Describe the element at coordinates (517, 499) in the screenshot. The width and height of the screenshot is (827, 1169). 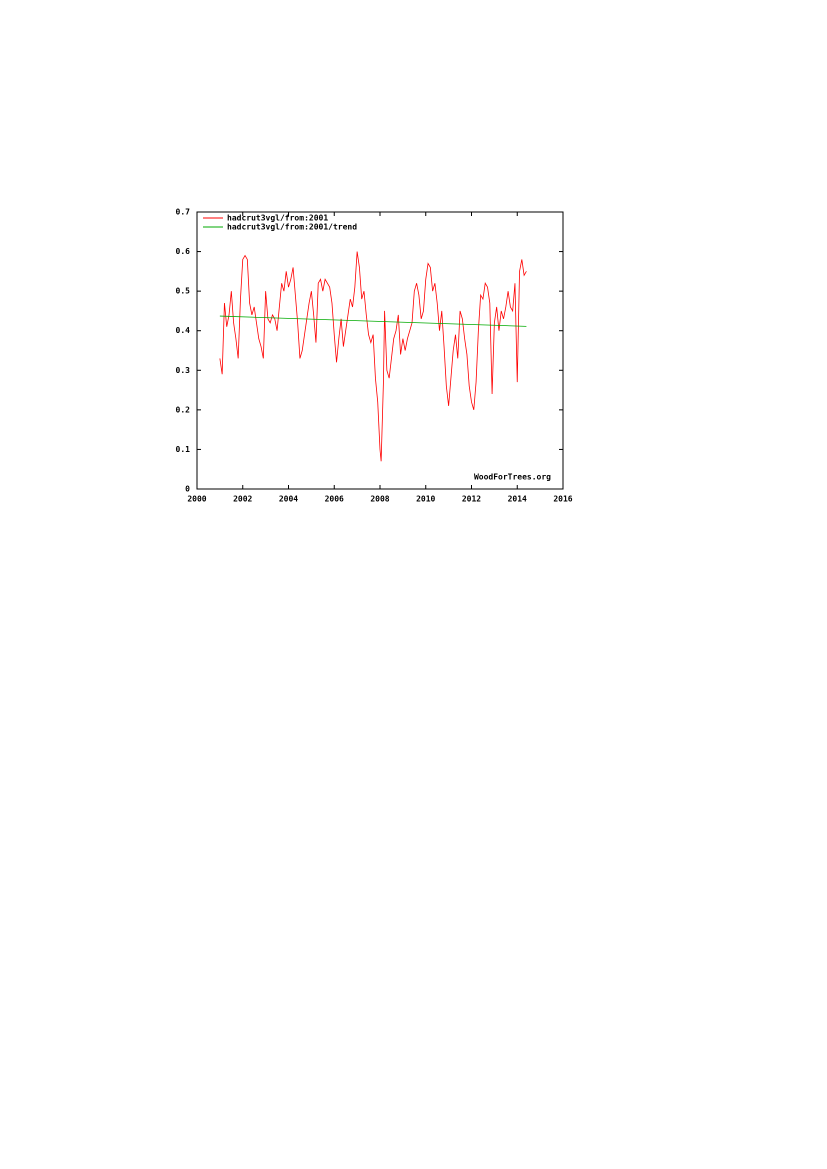
I see `x-tick-label: 2014` at that location.